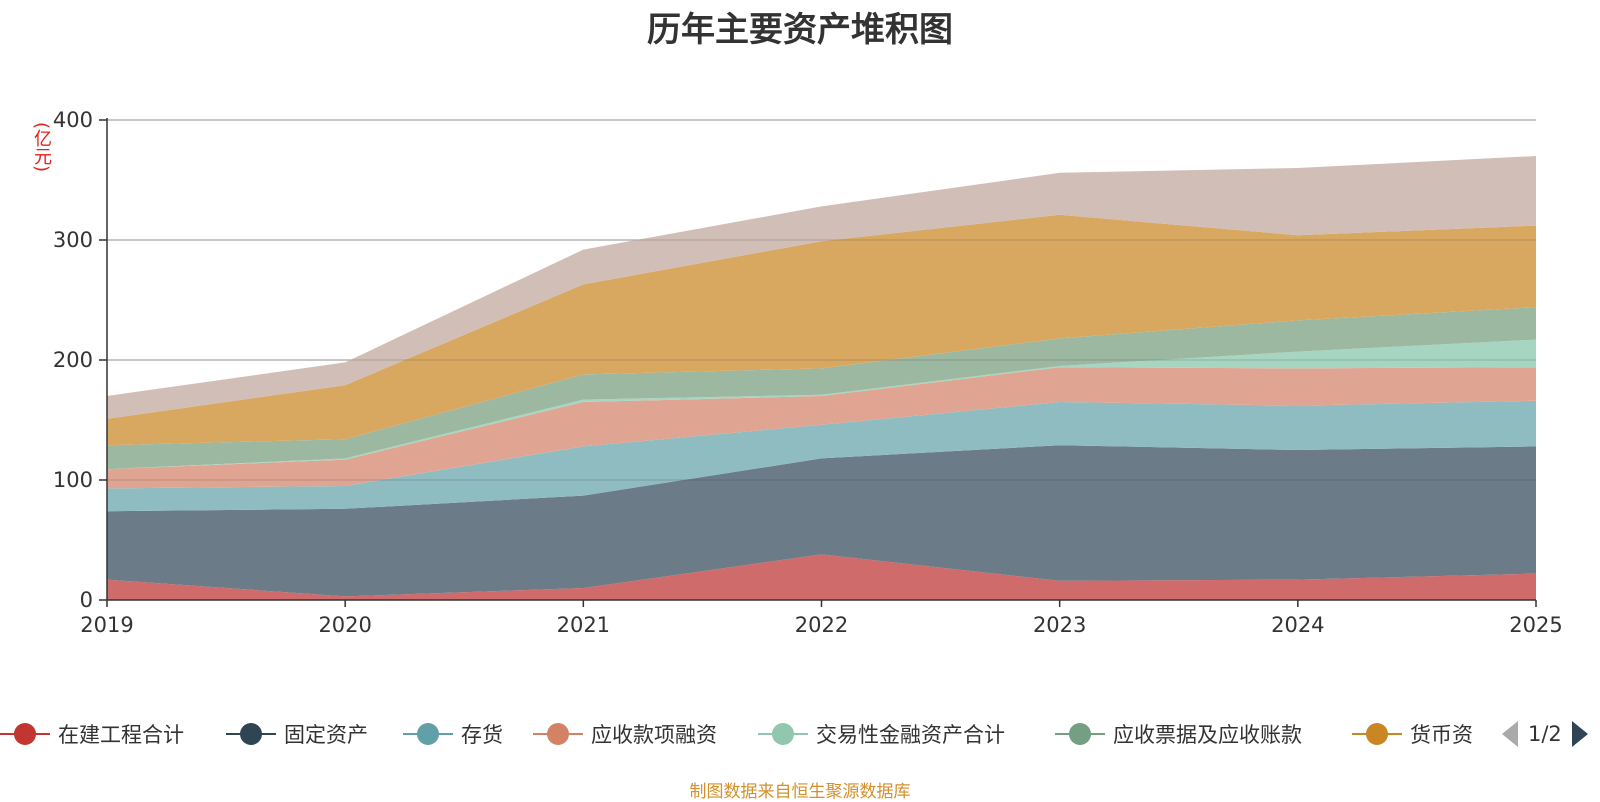  What do you see at coordinates (910, 735) in the screenshot?
I see `legend-label: 交易性金融资产合计` at bounding box center [910, 735].